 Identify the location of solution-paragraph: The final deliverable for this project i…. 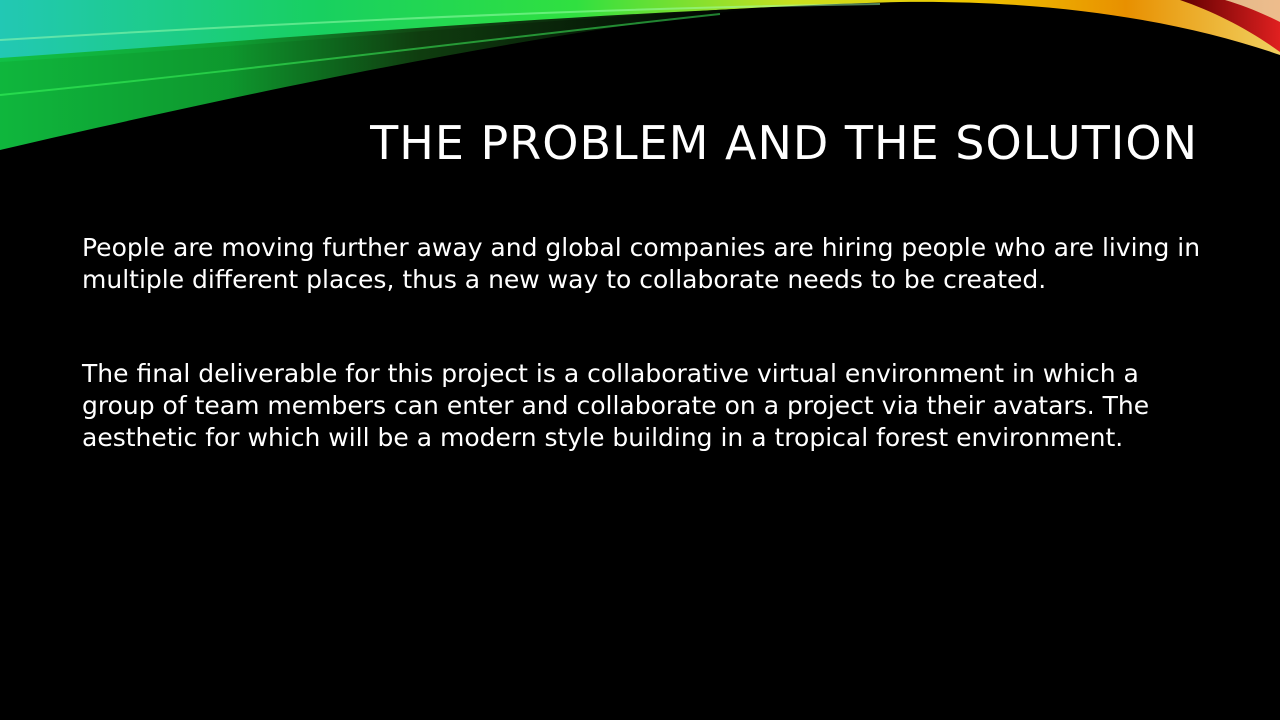
(616, 405).